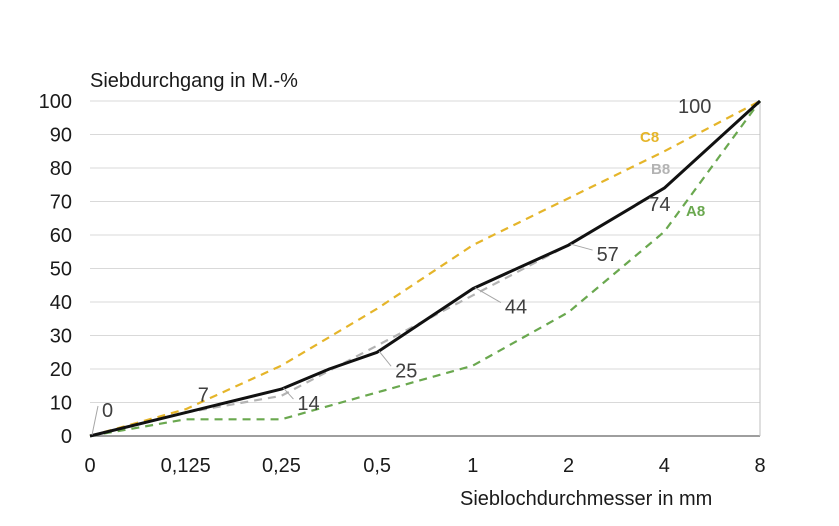 The image size is (839, 526). Describe the element at coordinates (759, 466) in the screenshot. I see `x-tick-label: 8` at that location.